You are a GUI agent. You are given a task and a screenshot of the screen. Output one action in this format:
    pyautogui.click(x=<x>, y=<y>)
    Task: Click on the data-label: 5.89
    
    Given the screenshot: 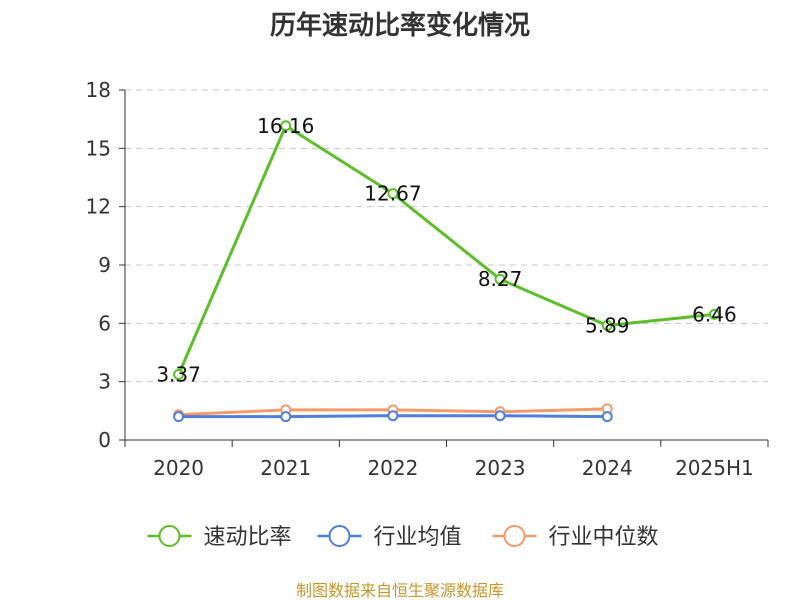 What is the action you would take?
    pyautogui.click(x=607, y=325)
    